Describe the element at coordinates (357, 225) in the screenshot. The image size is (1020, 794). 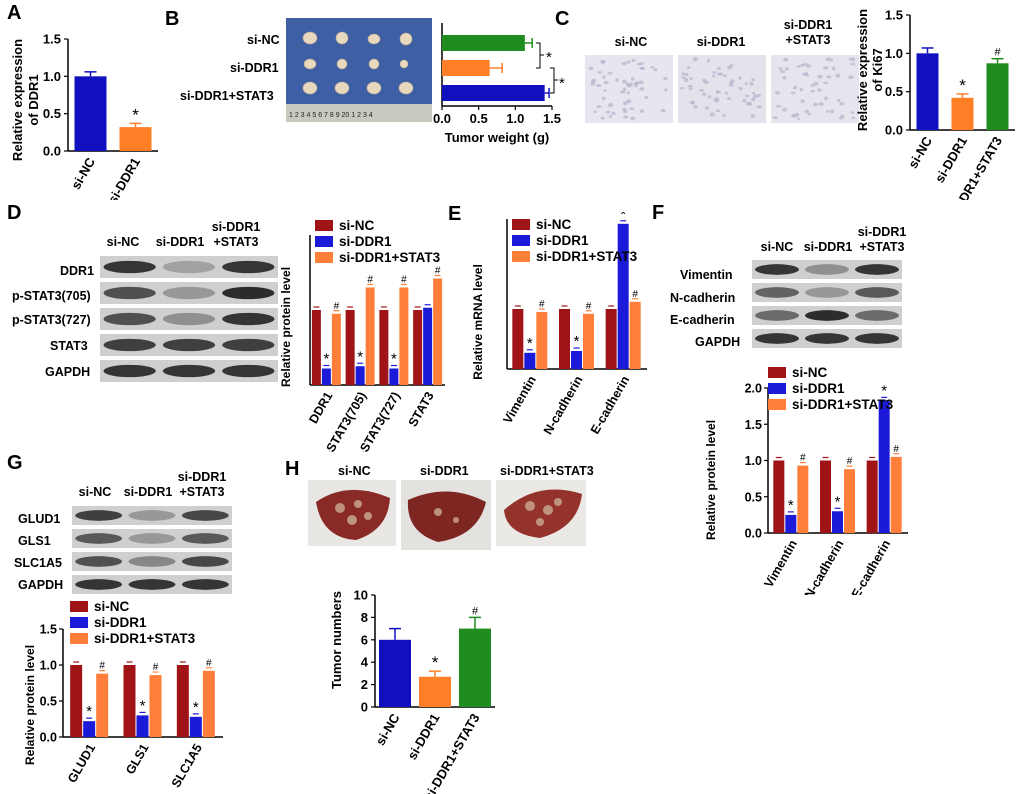
I see `chartD-legend-label-0: si-NC` at that location.